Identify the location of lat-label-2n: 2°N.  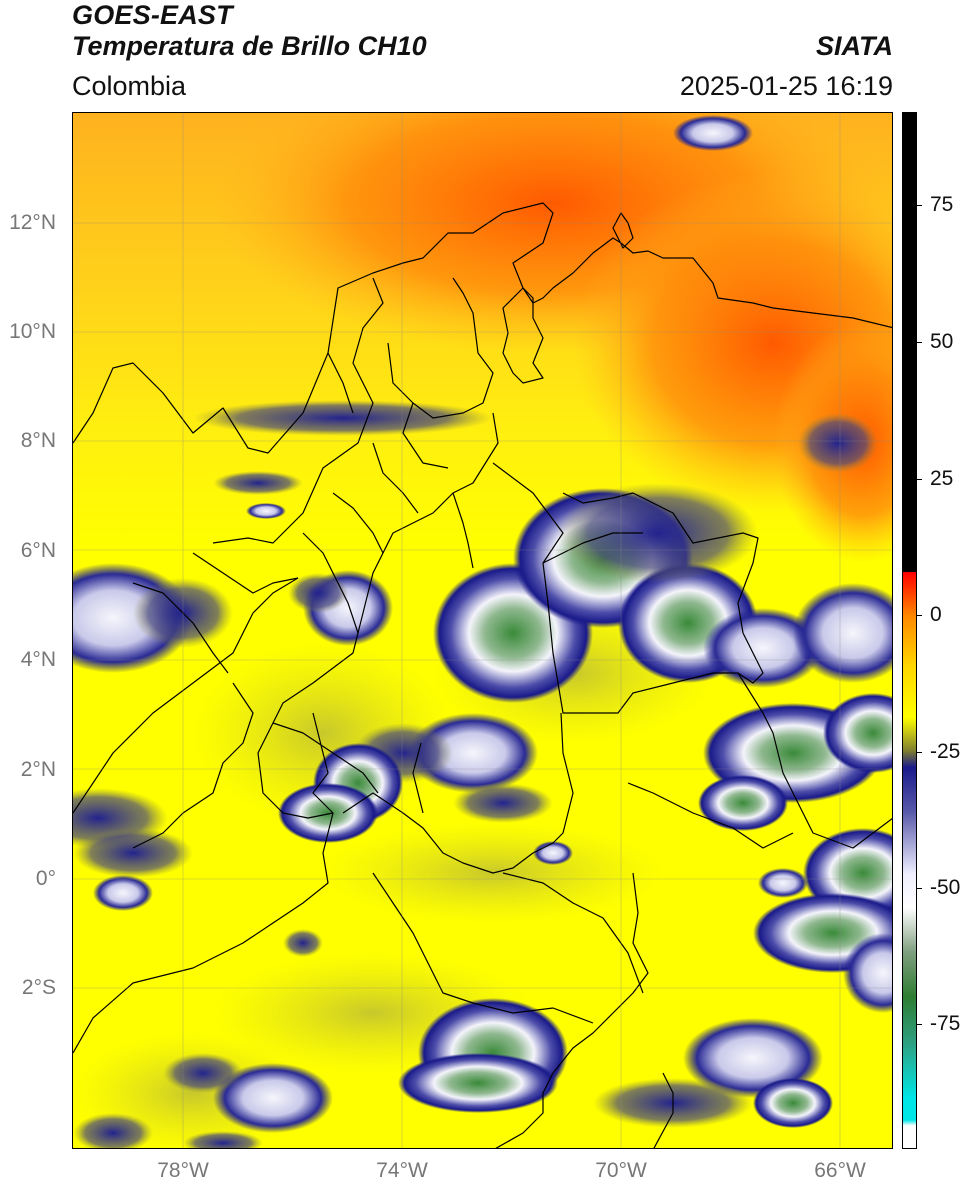
(38, 769).